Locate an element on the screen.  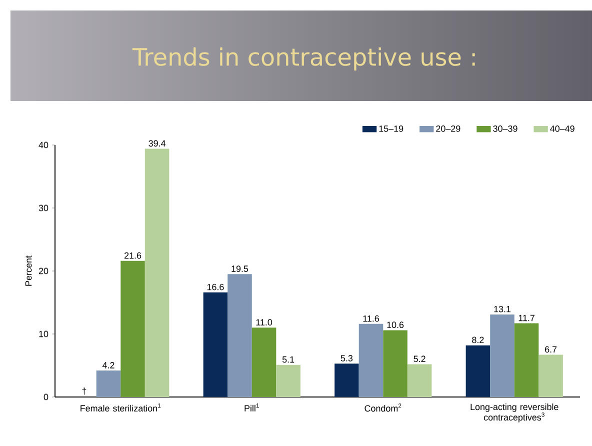
data-label: 10.6 is located at coordinates (395, 325).